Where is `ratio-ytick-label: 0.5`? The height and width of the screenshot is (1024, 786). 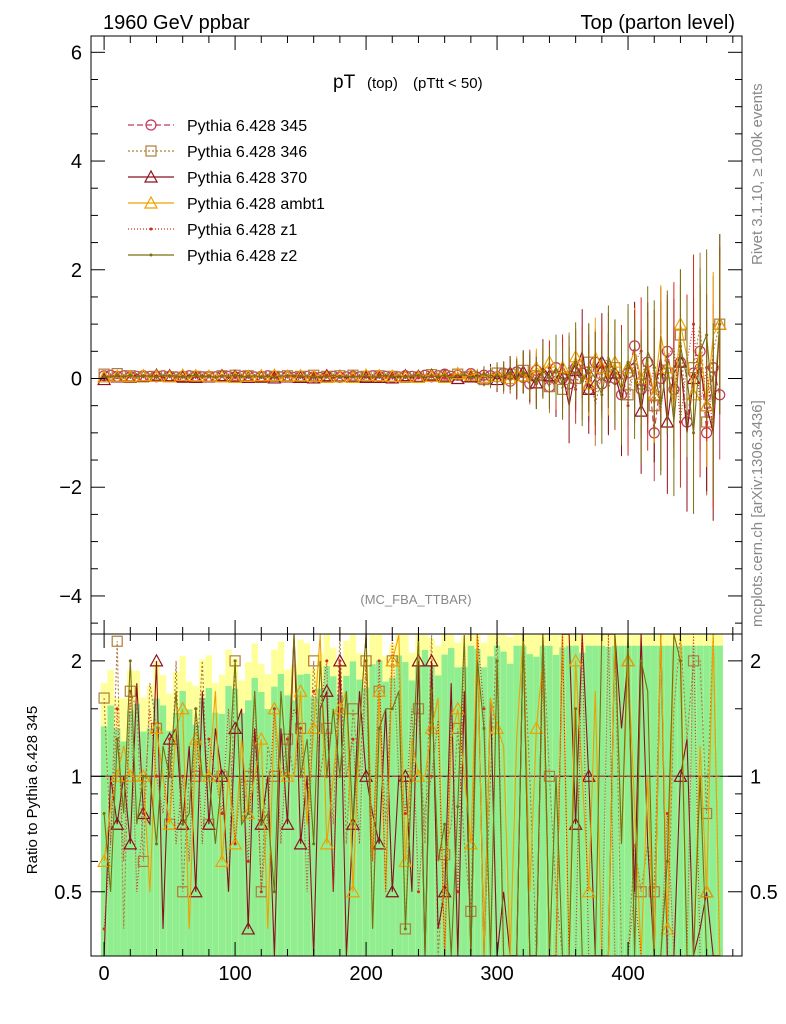
ratio-ytick-label: 0.5 is located at coordinates (68, 893).